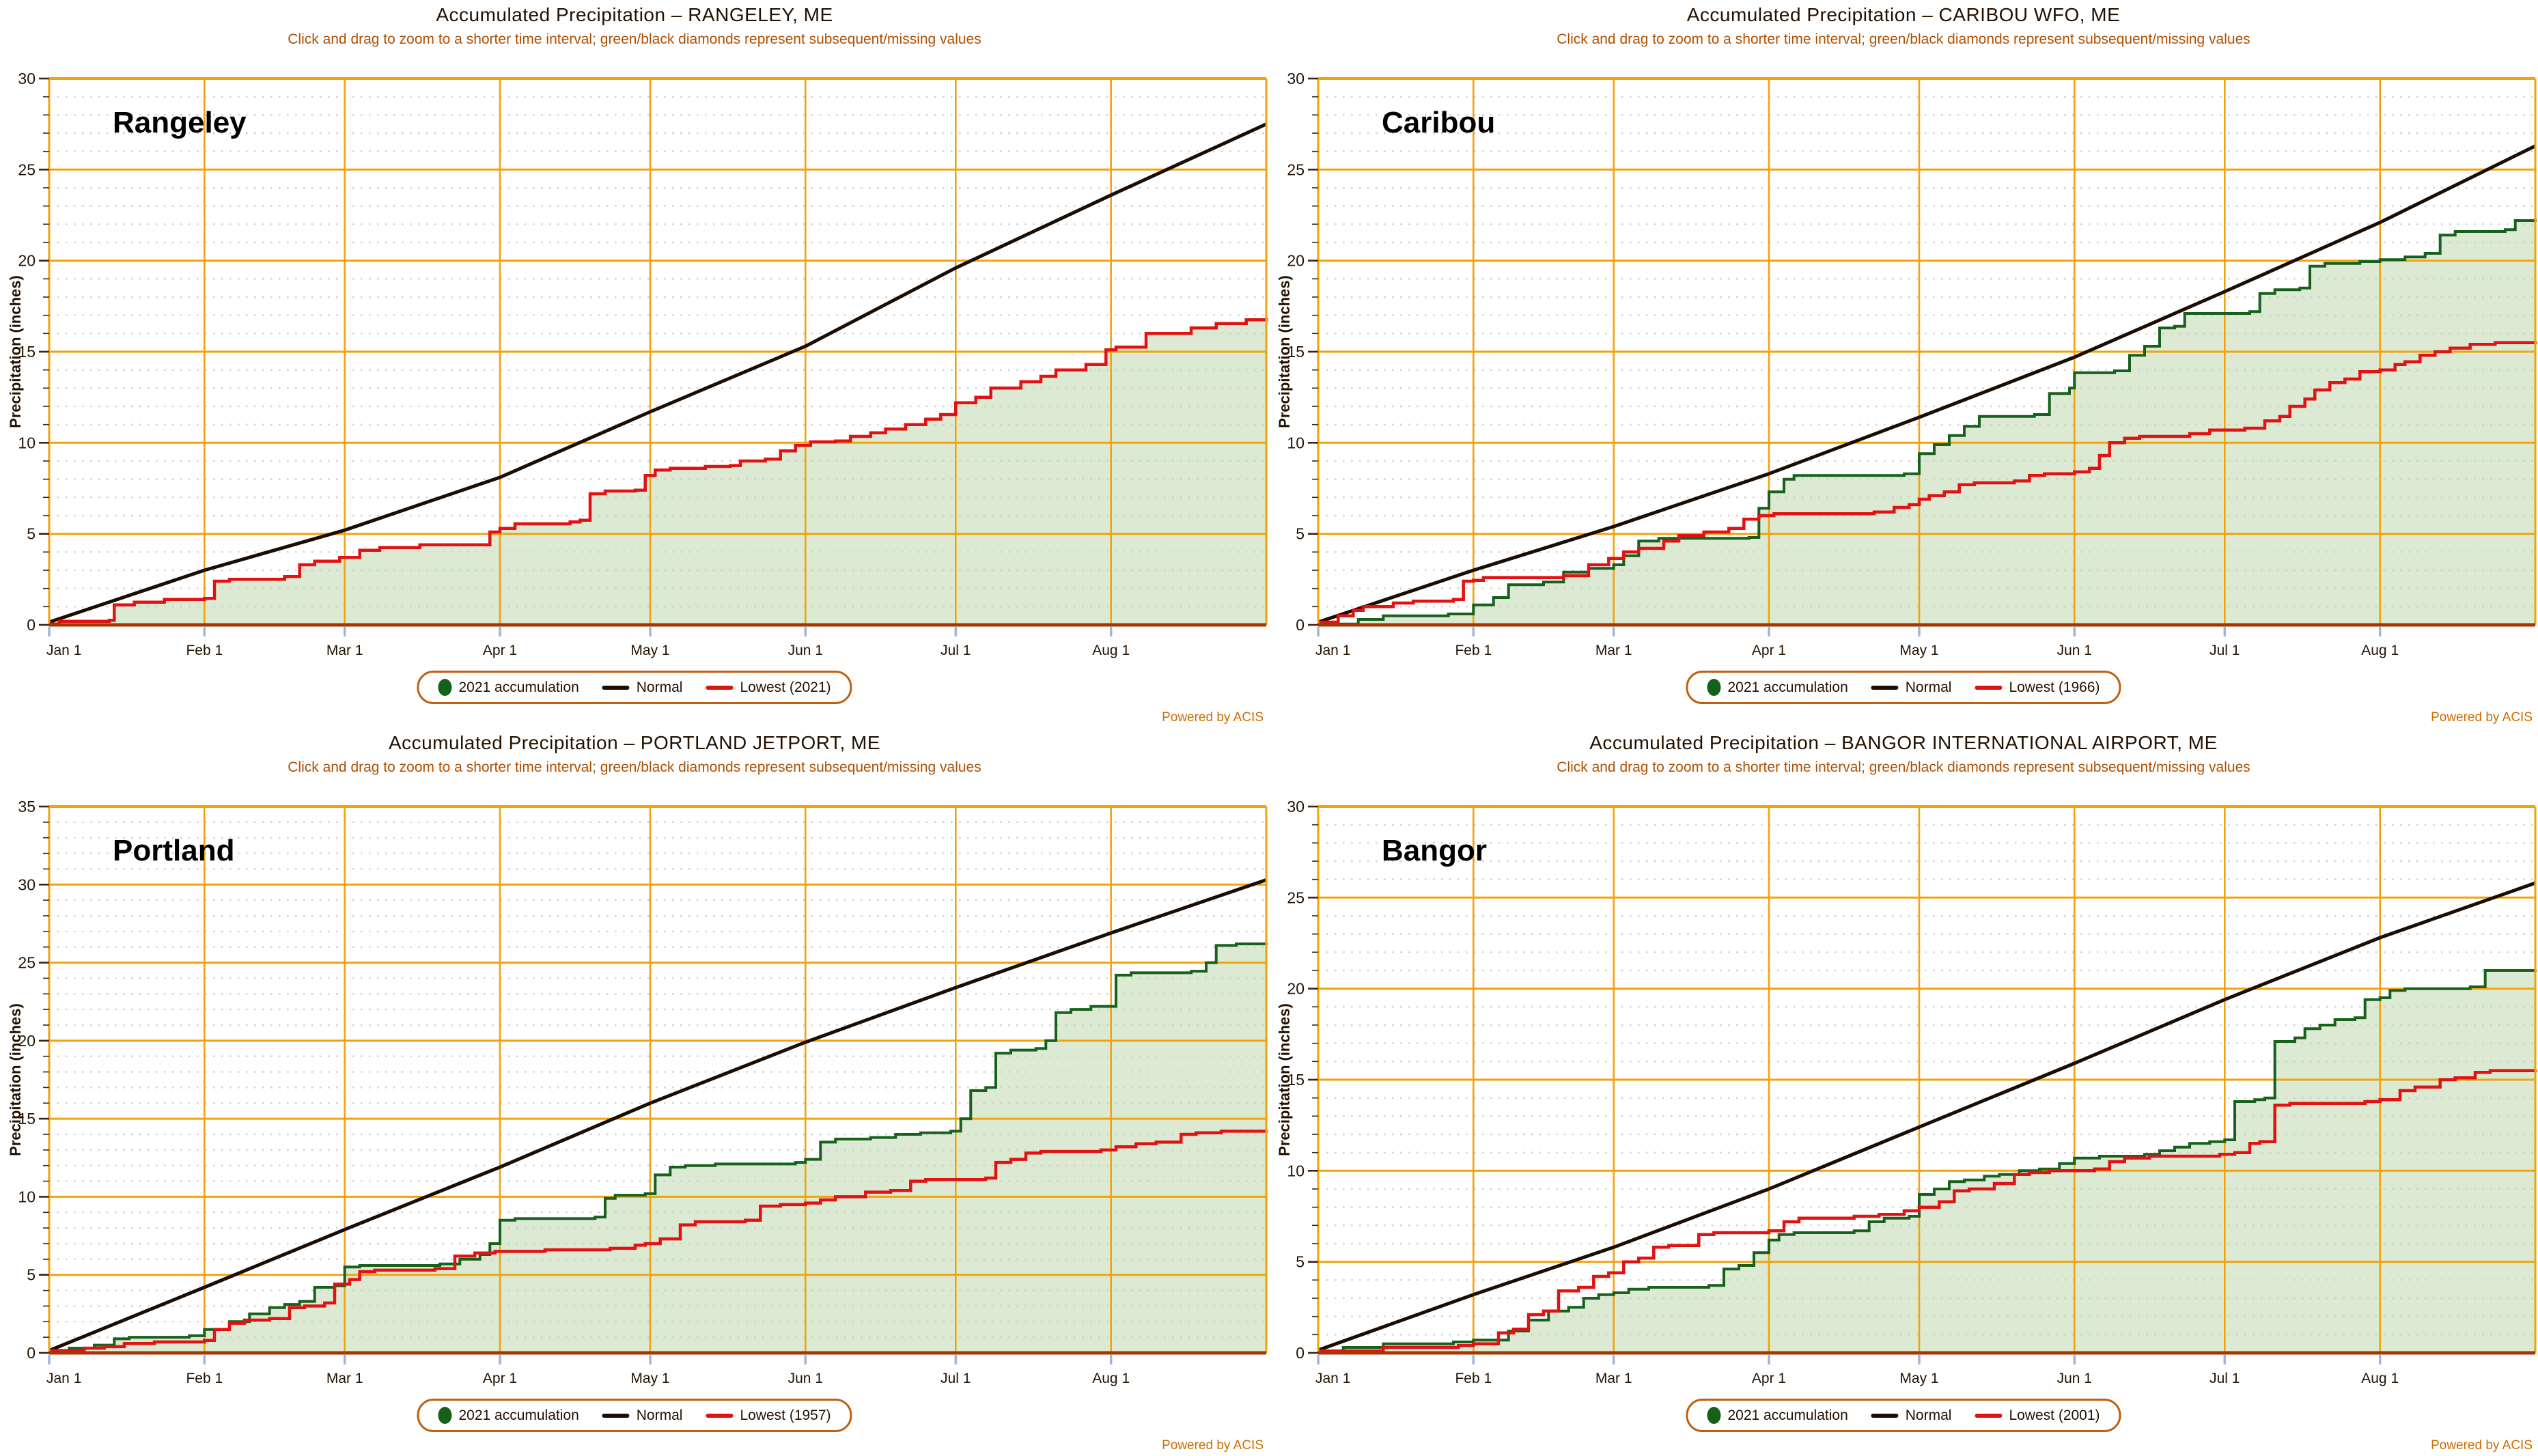 The height and width of the screenshot is (1456, 2538). I want to click on legend-item-lowest: Lowest (1966), so click(2037, 688).